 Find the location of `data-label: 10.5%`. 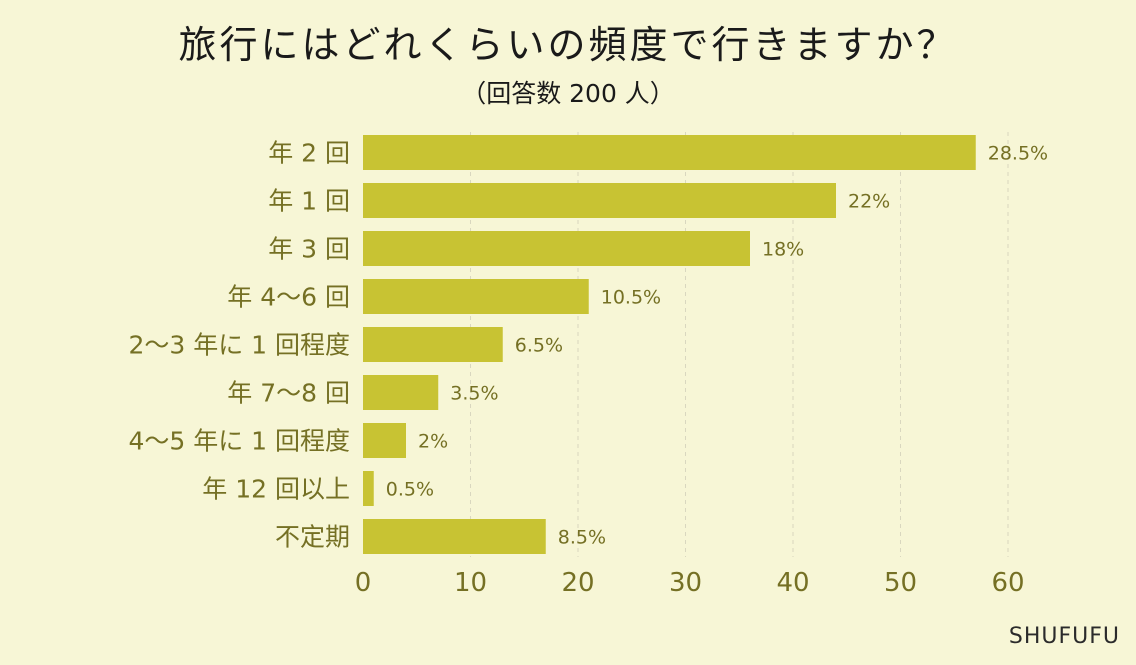

data-label: 10.5% is located at coordinates (631, 298).